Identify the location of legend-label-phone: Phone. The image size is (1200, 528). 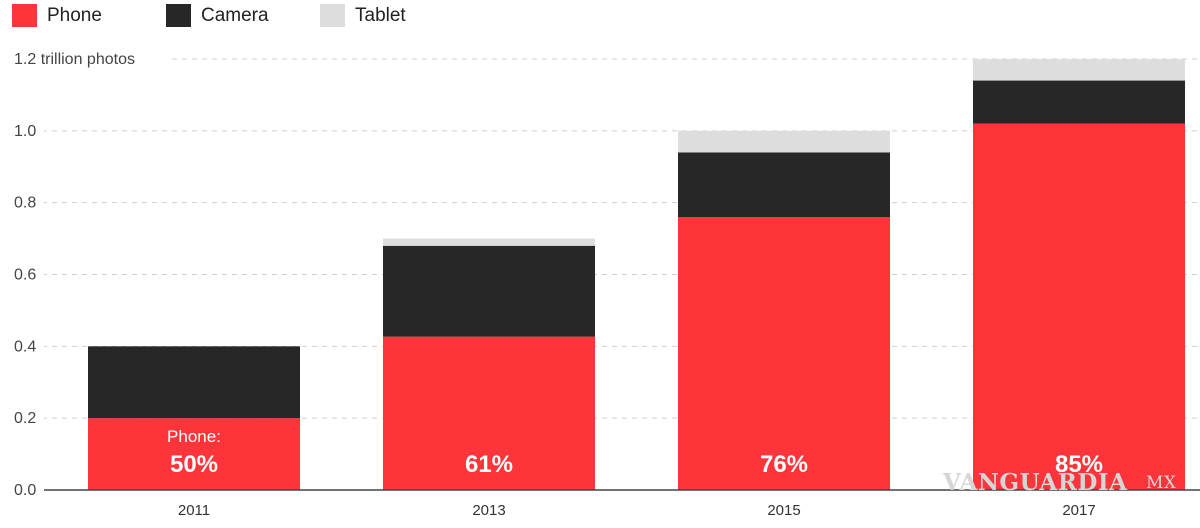
(74, 15).